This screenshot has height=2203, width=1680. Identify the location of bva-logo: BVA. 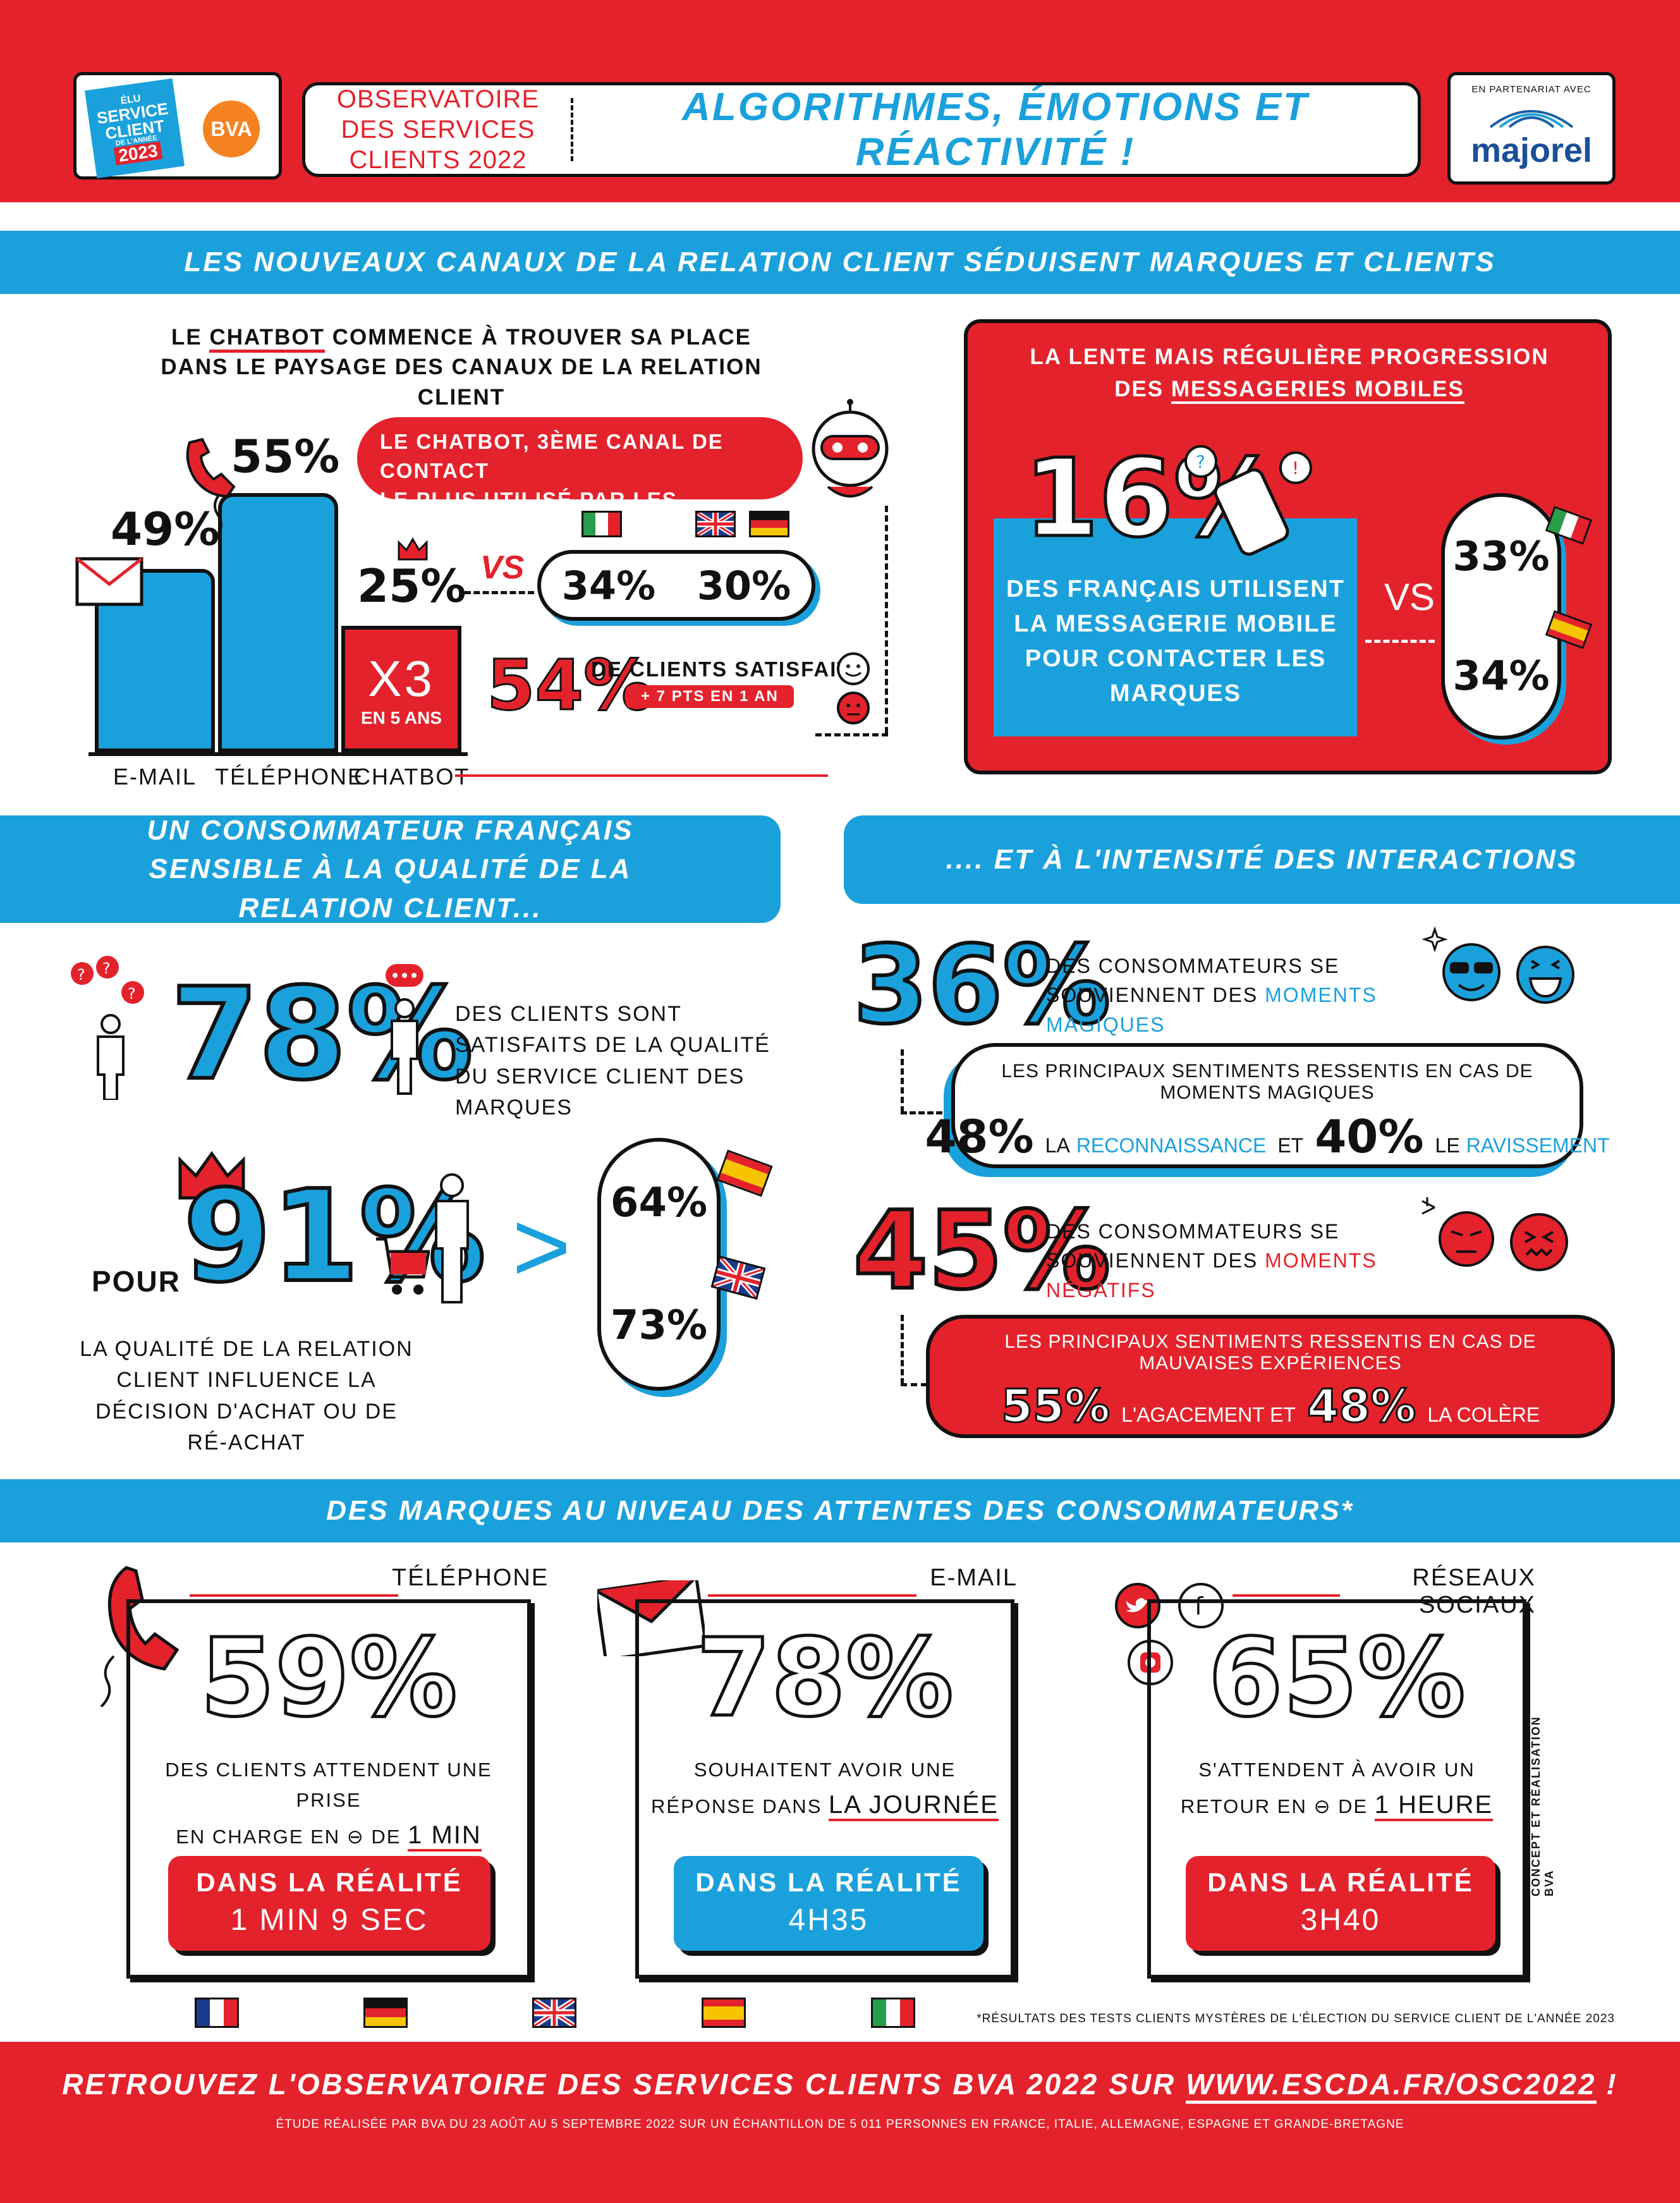
(231, 129).